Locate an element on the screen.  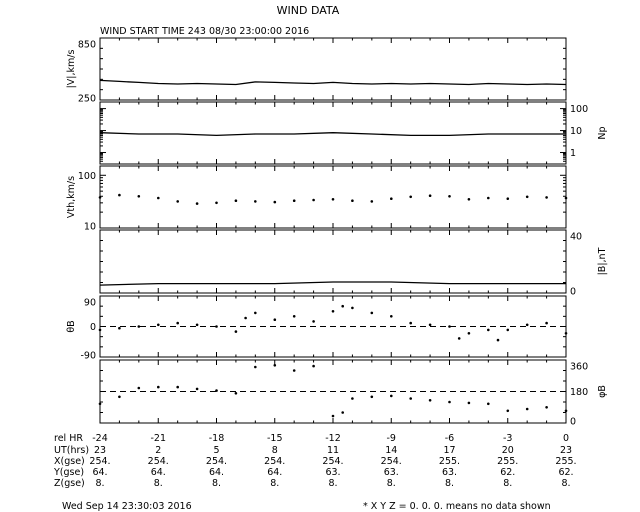
y-tick-label: 250 is located at coordinates (87, 99).